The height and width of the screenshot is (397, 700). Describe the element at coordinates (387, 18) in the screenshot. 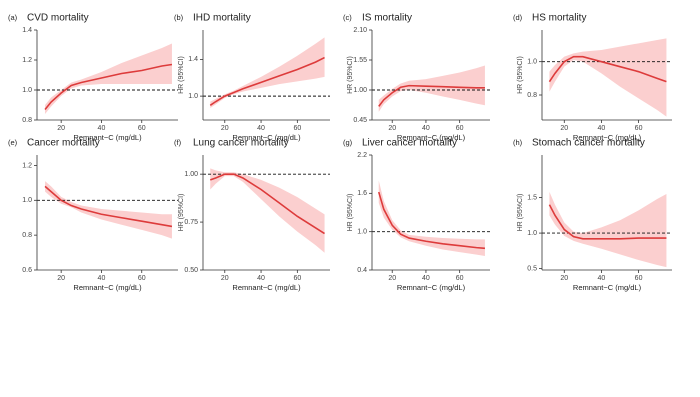

I see `panel-title: IS mortality` at that location.